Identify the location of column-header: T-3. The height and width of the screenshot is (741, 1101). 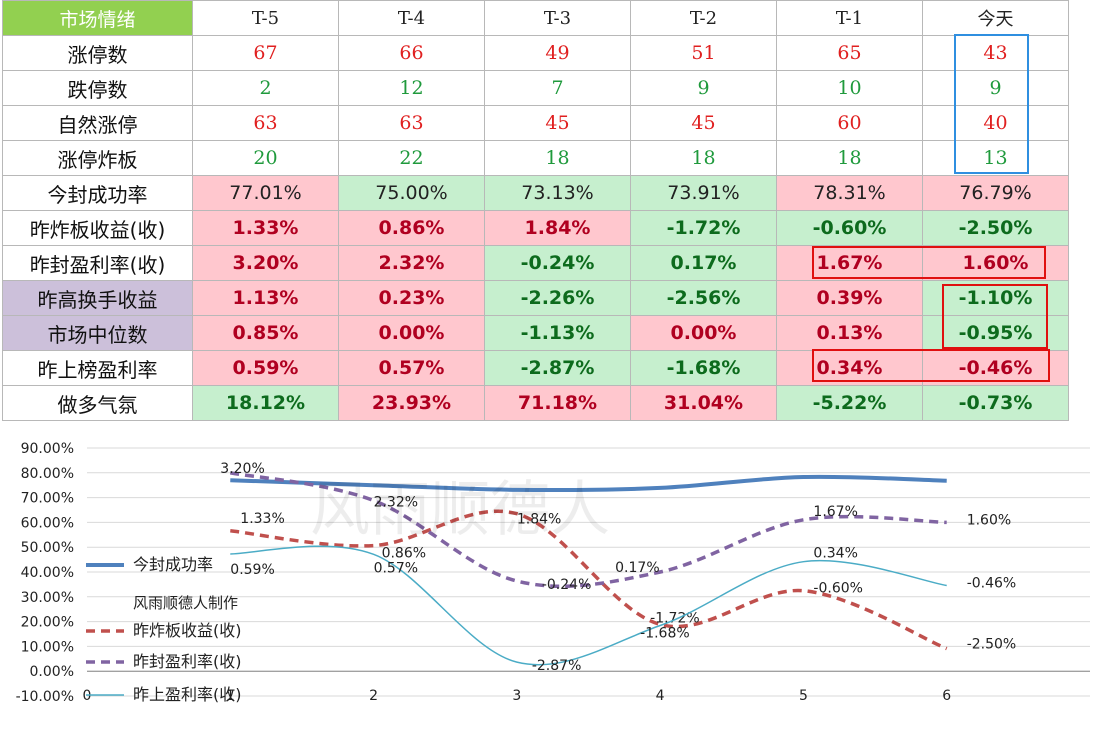
(557, 18).